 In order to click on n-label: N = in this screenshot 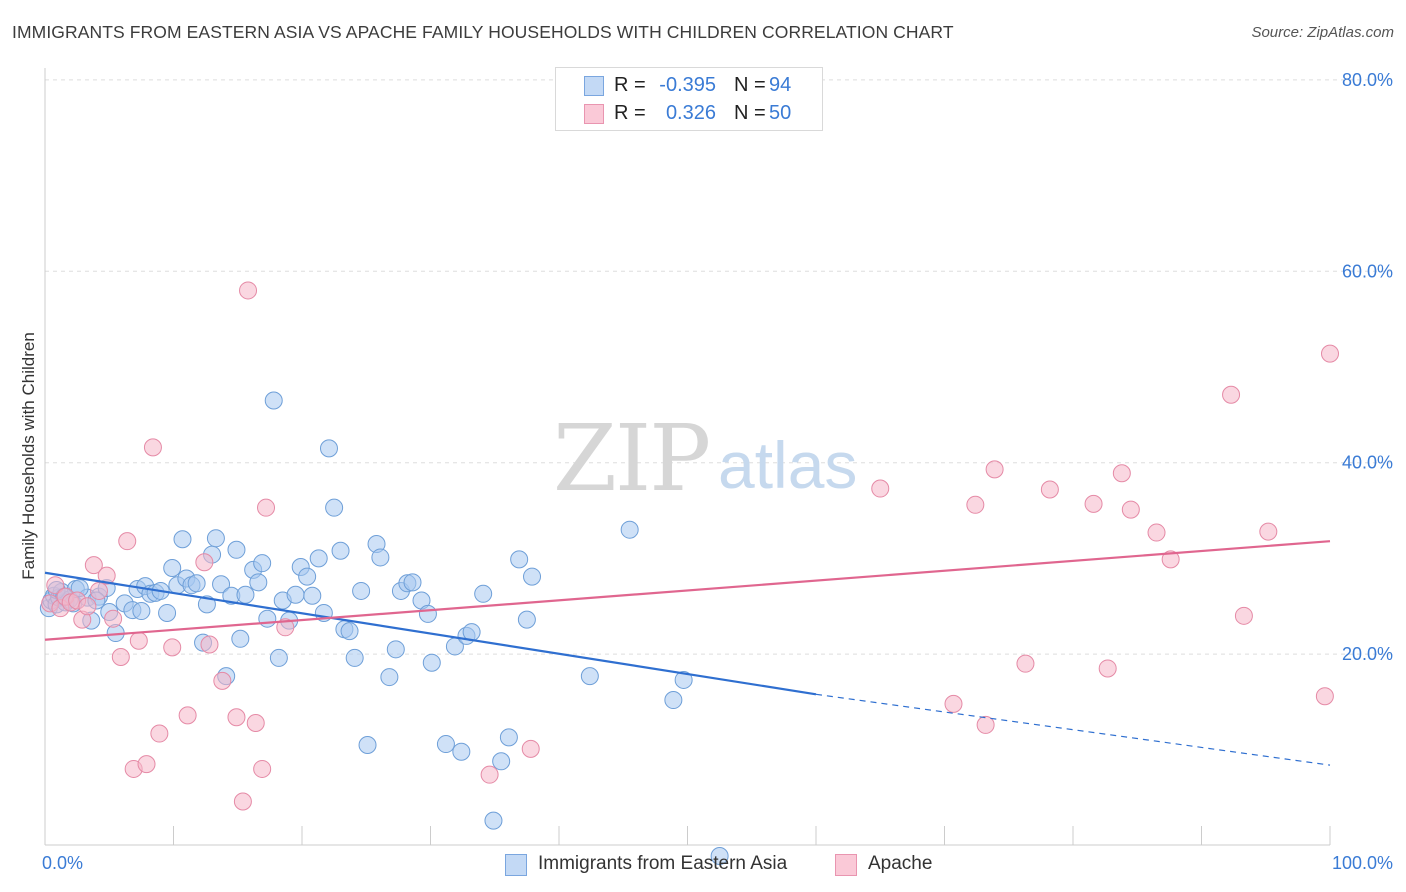, I will do `click(750, 85)`.